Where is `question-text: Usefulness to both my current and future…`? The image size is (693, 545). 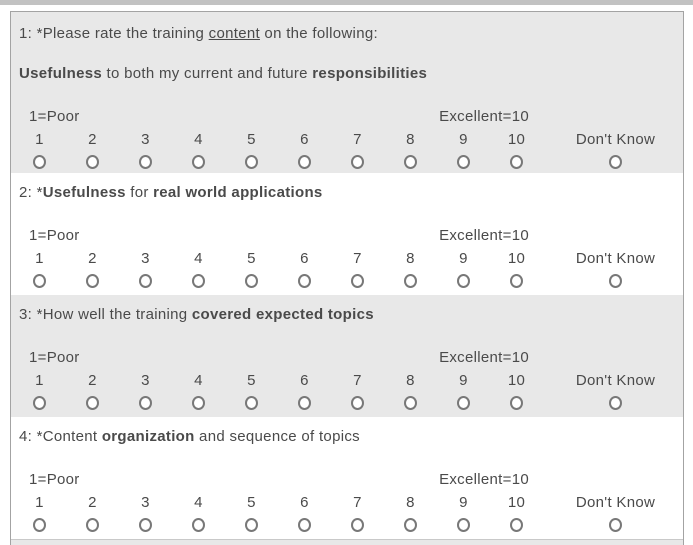 question-text: Usefulness to both my current and future… is located at coordinates (347, 73).